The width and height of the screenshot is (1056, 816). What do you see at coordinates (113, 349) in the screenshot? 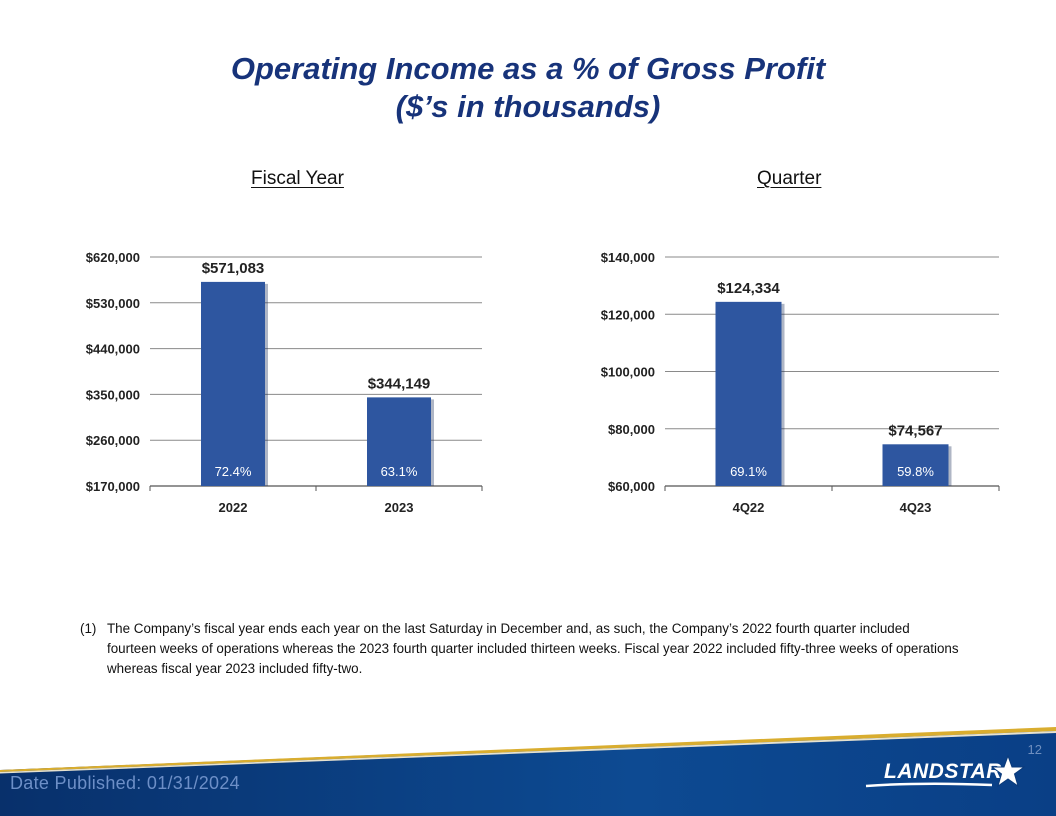
I see `y-tick-label: $440,000` at bounding box center [113, 349].